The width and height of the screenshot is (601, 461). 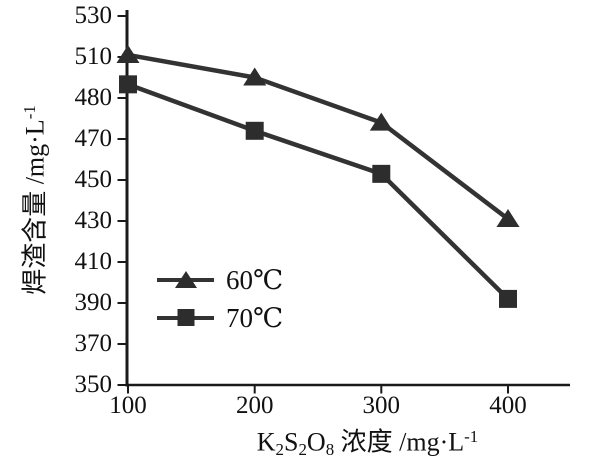 I want to click on y-axis-title: 焊渣含量 /mg·L-1, so click(x=32, y=200).